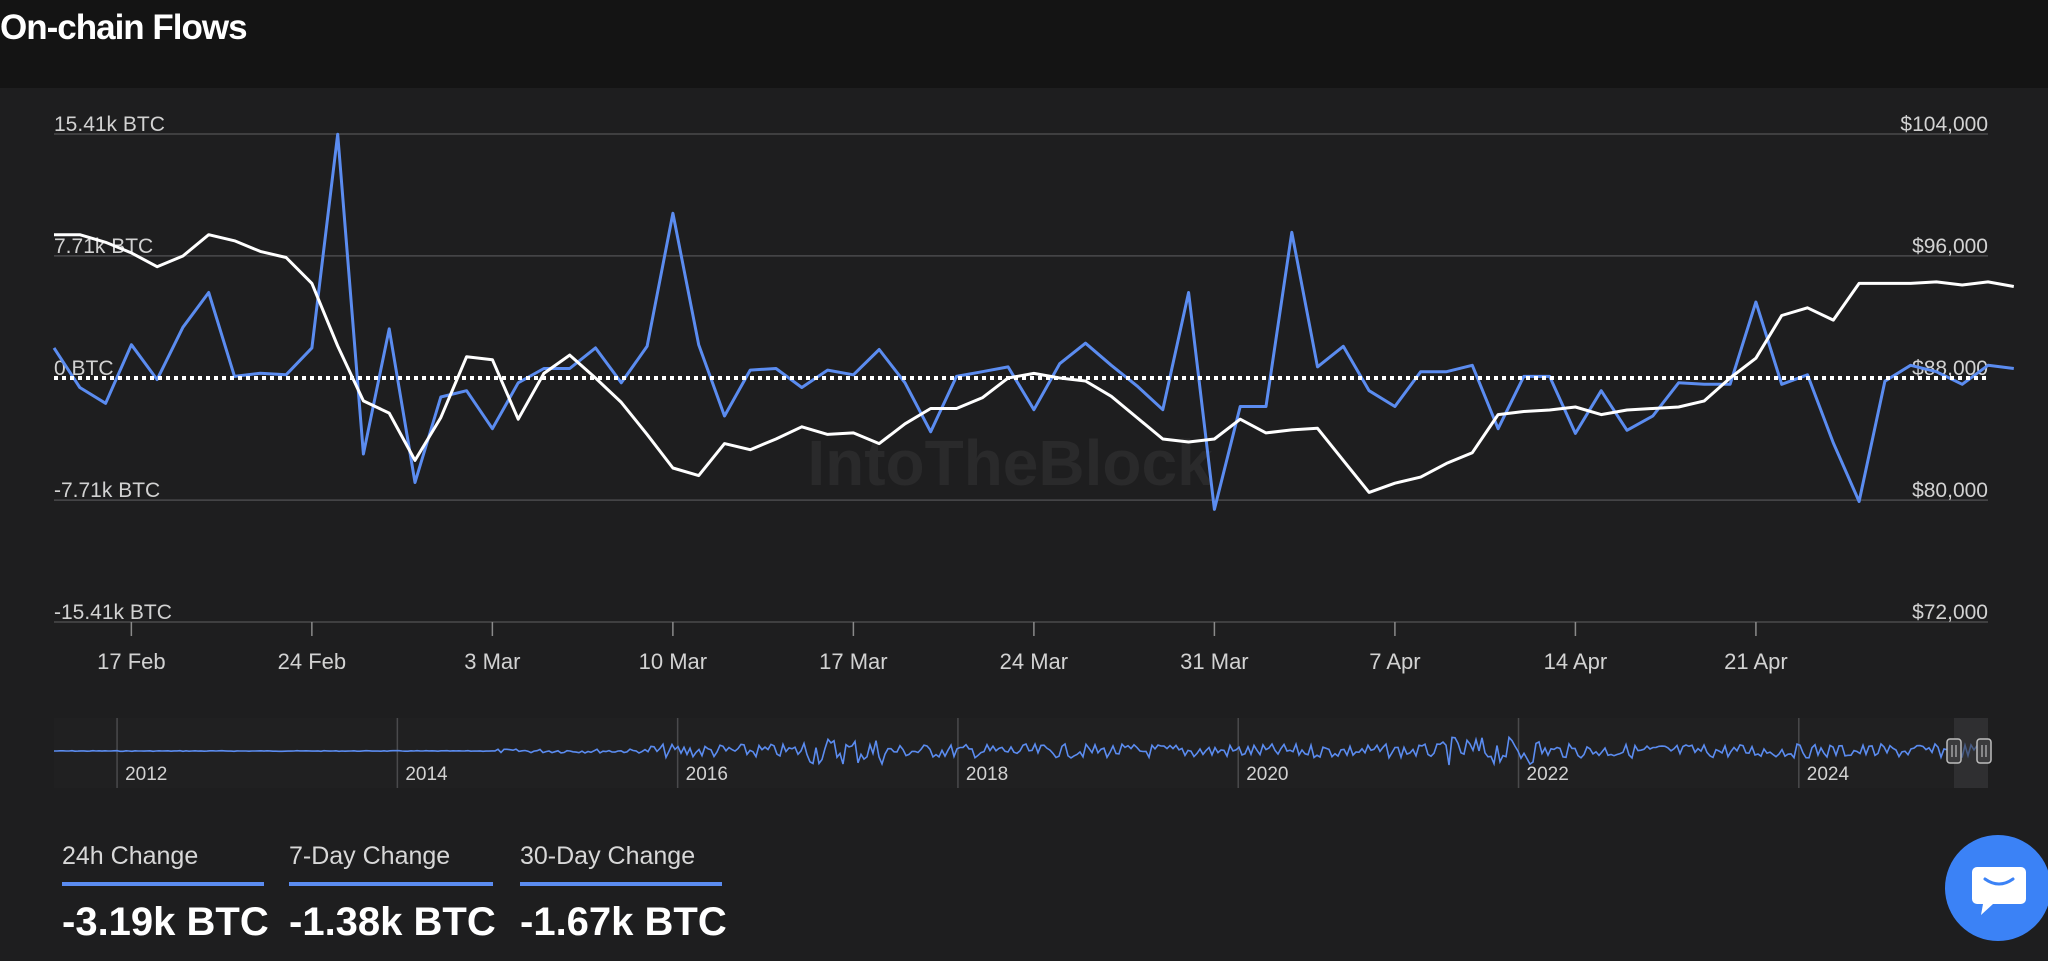  Describe the element at coordinates (113, 612) in the screenshot. I see `left-axis-tick-label: -15.41k BTC` at that location.